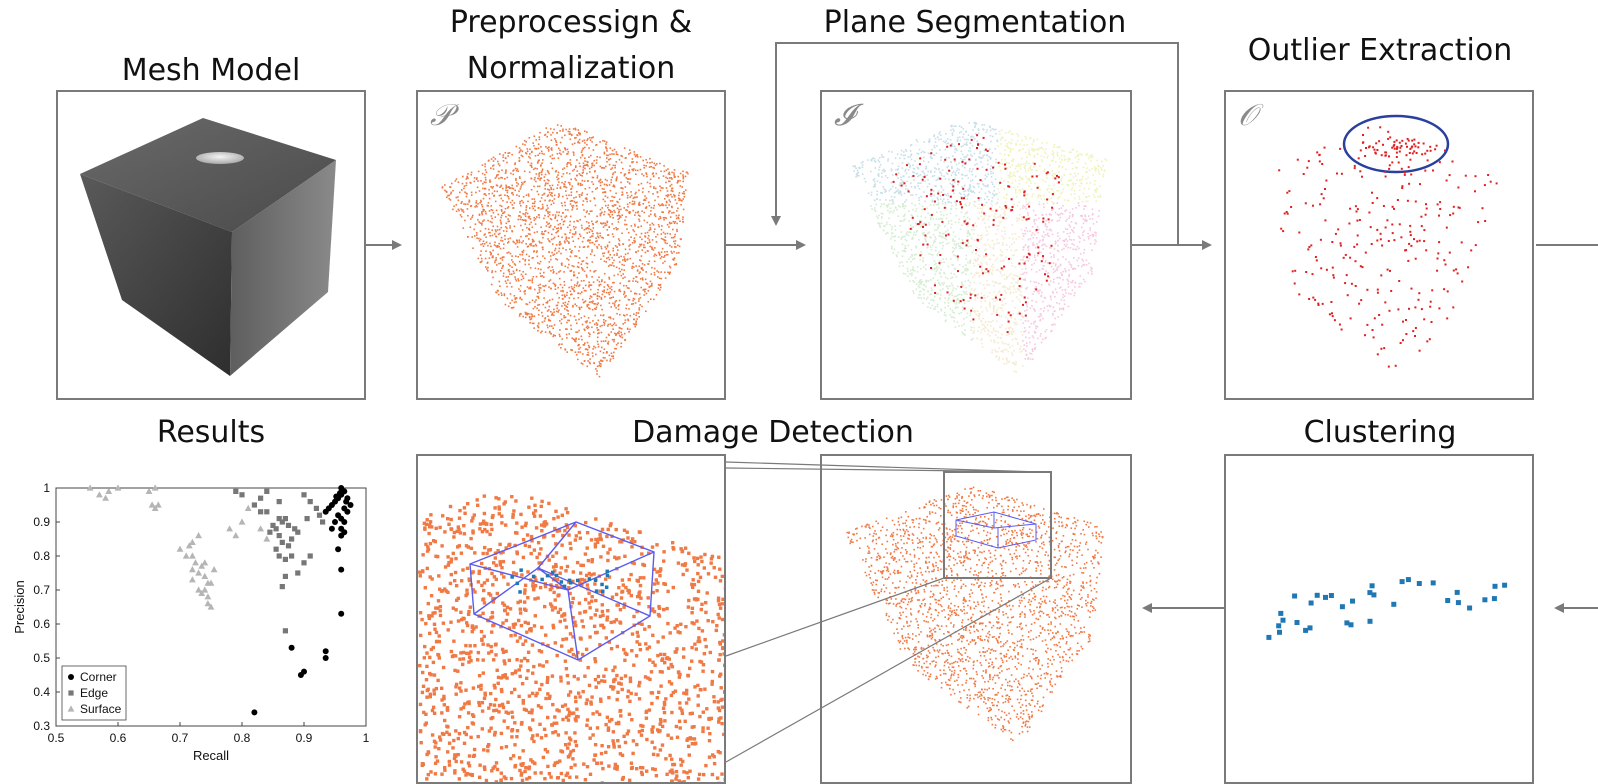  What do you see at coordinates (1396, 144) in the screenshot?
I see `damage-region-ellipse` at bounding box center [1396, 144].